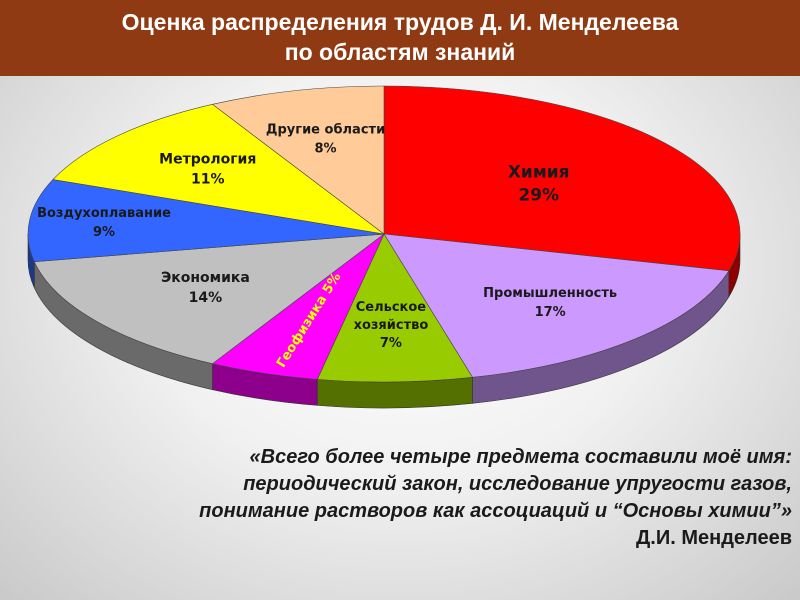  I want to click on pie-label-7-1: 8%, so click(326, 148).